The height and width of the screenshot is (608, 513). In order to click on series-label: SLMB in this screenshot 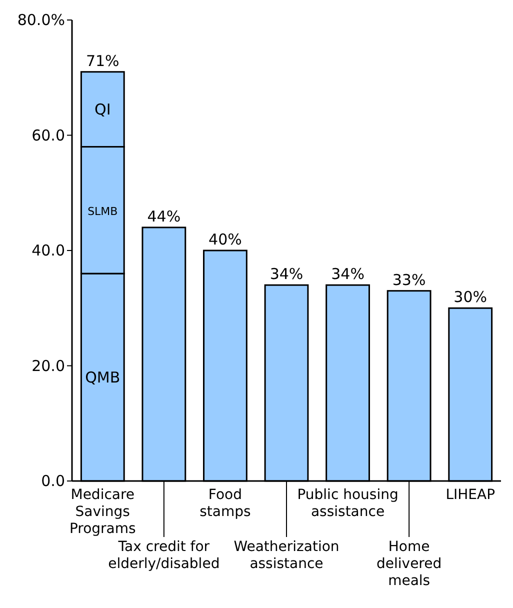, I will do `click(103, 211)`.